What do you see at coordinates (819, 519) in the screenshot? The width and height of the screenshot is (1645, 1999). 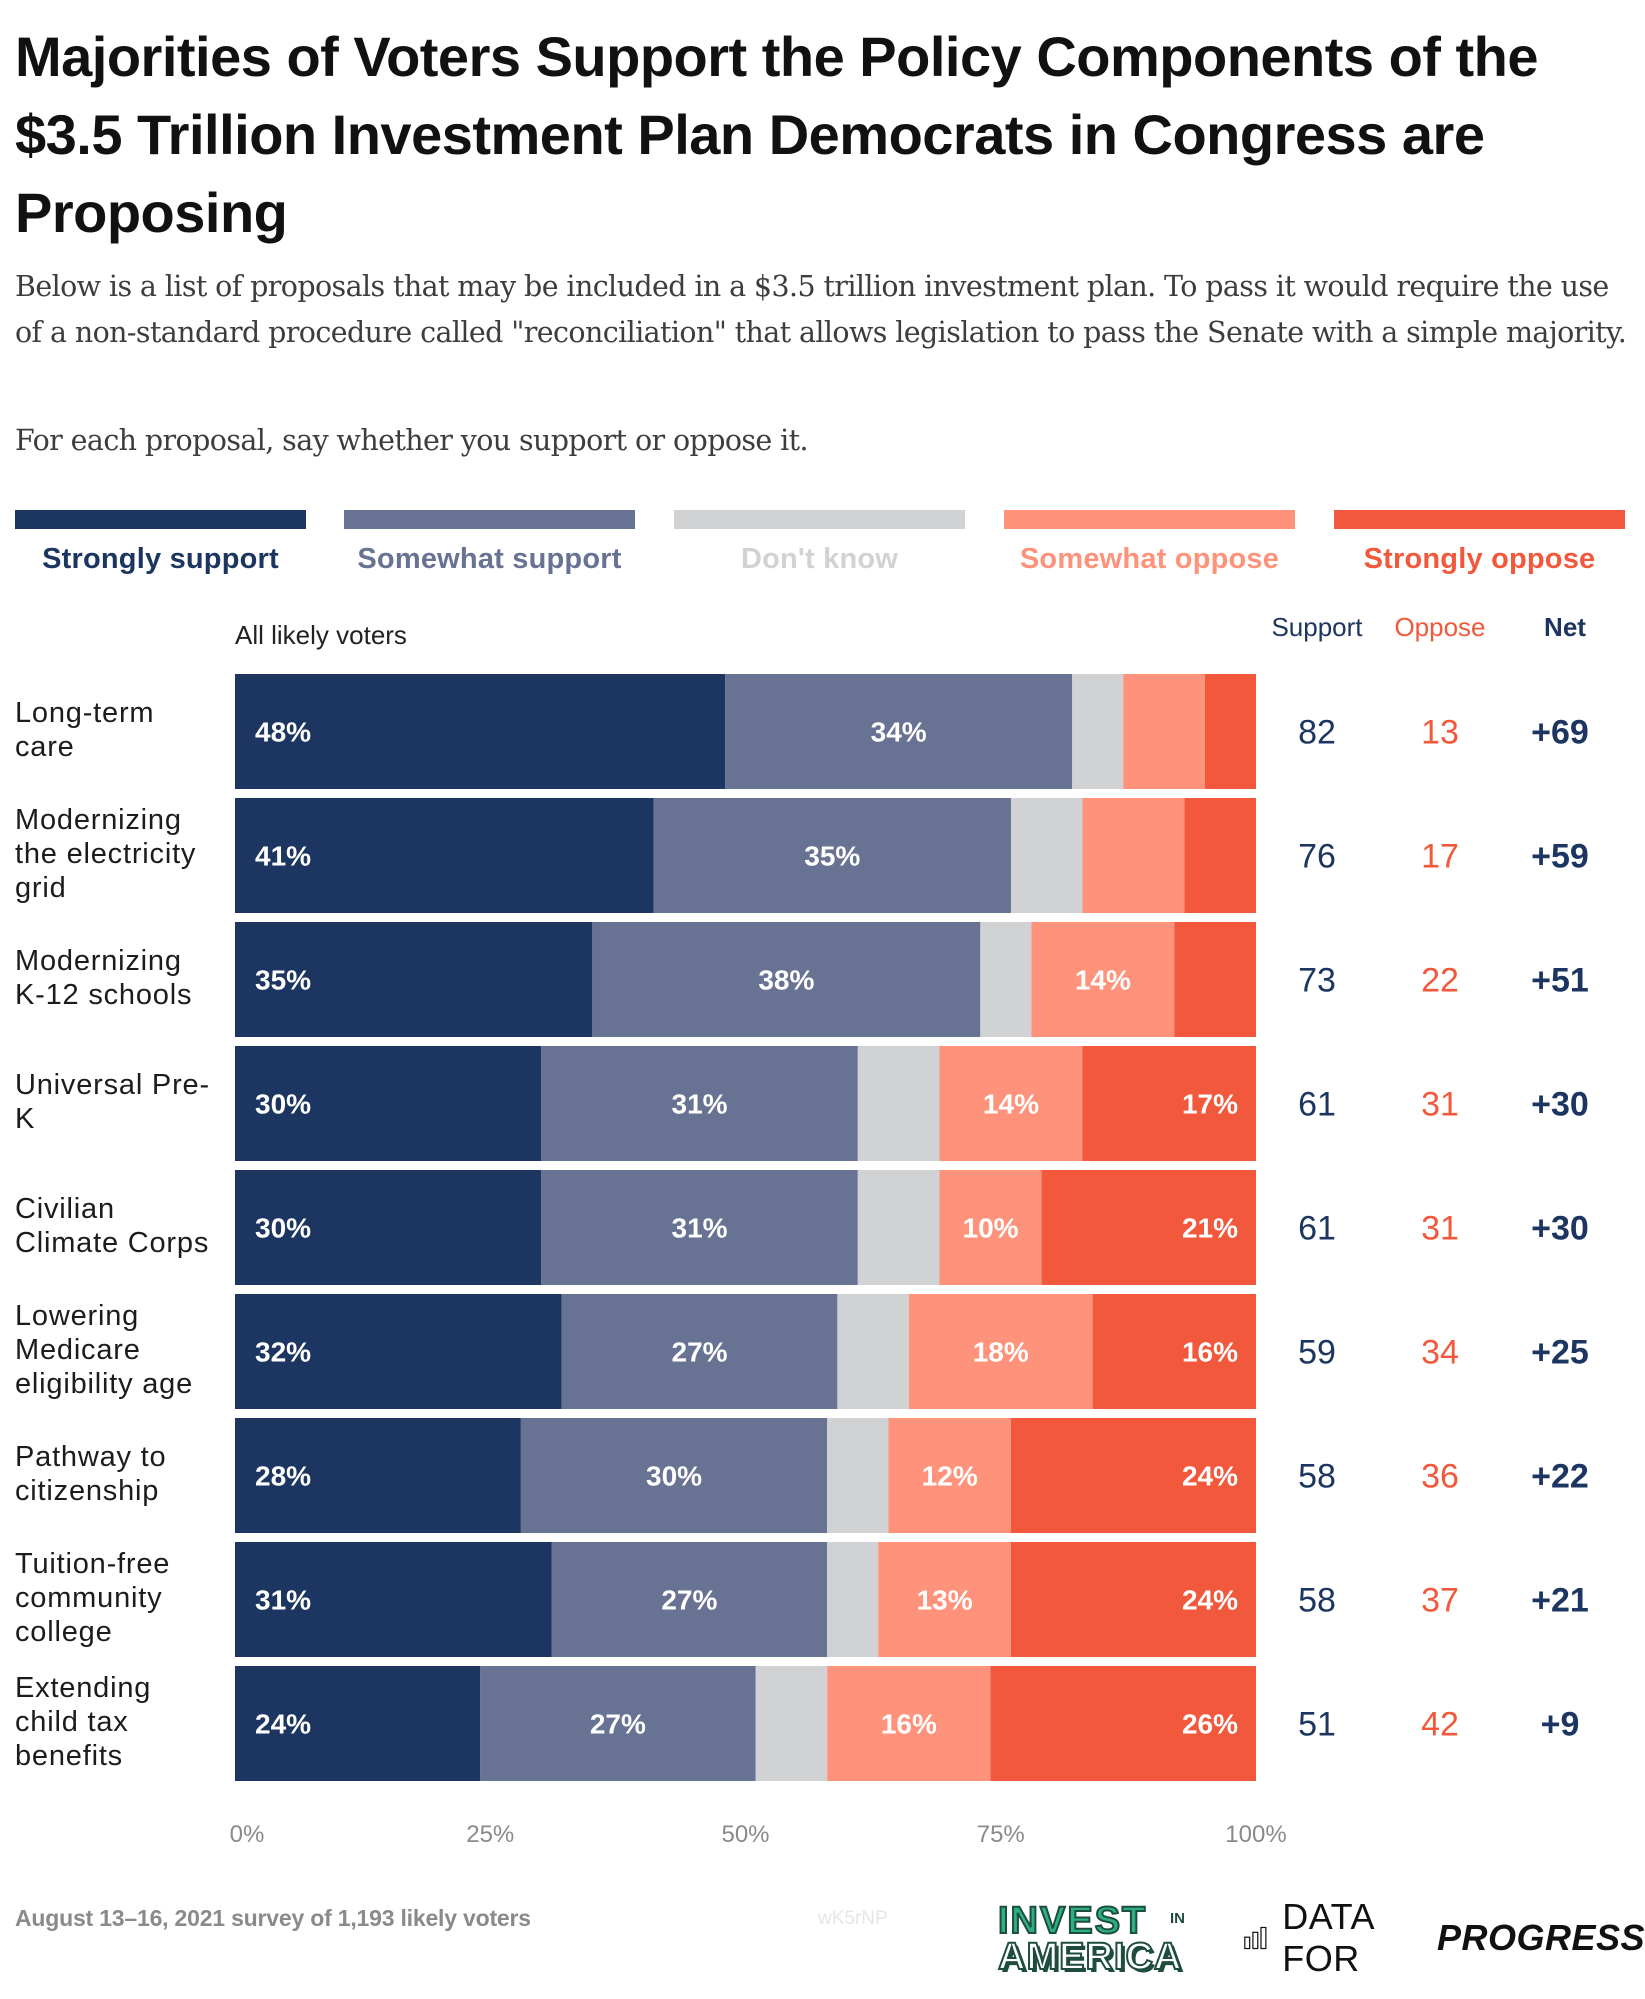 I see `legend-swatch-dont-know` at bounding box center [819, 519].